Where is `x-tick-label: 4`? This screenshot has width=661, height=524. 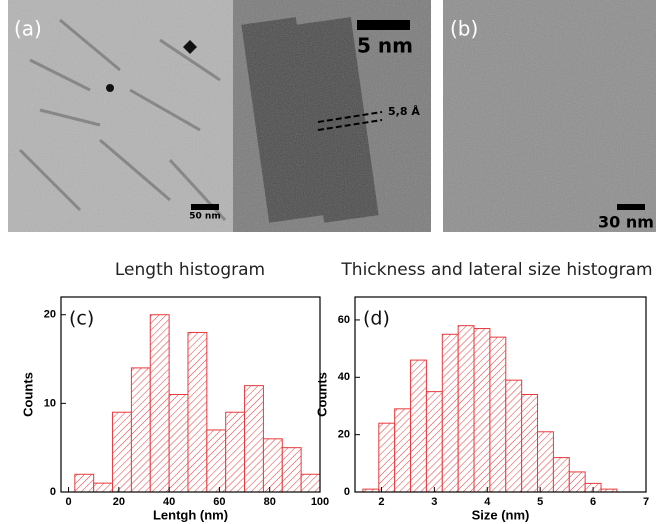
x-tick-label: 4 is located at coordinates (487, 502).